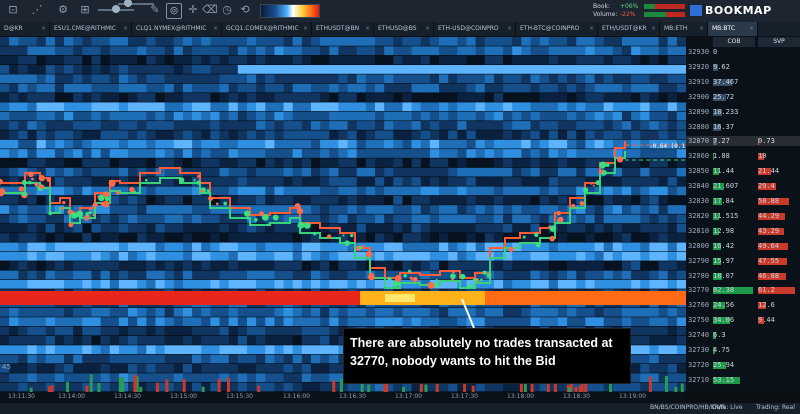  Describe the element at coordinates (699, 350) in the screenshot. I see `ladder-price: 32730` at that location.